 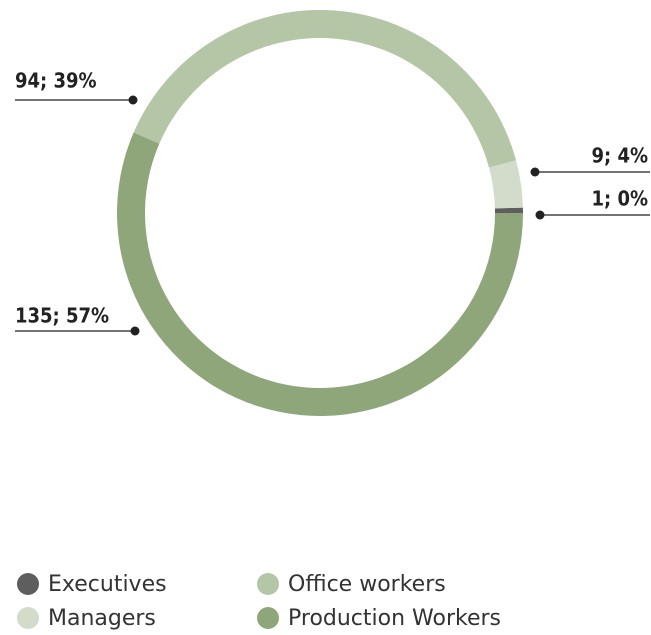 What do you see at coordinates (619, 199) in the screenshot?
I see `value-label: 1; 0%` at bounding box center [619, 199].